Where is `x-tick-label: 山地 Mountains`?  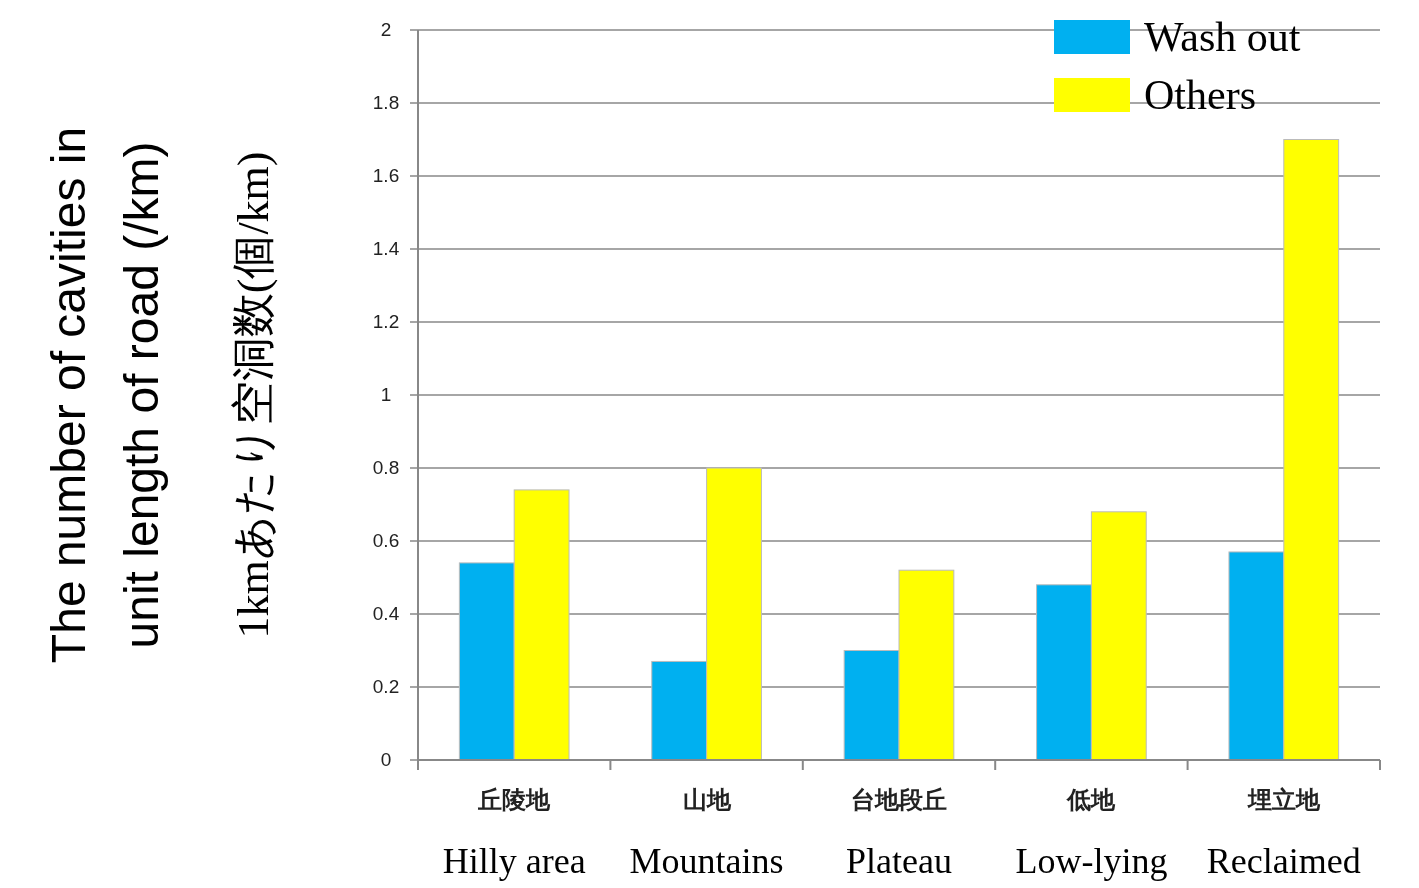
x-tick-label: 山地 Mountains is located at coordinates (706, 833).